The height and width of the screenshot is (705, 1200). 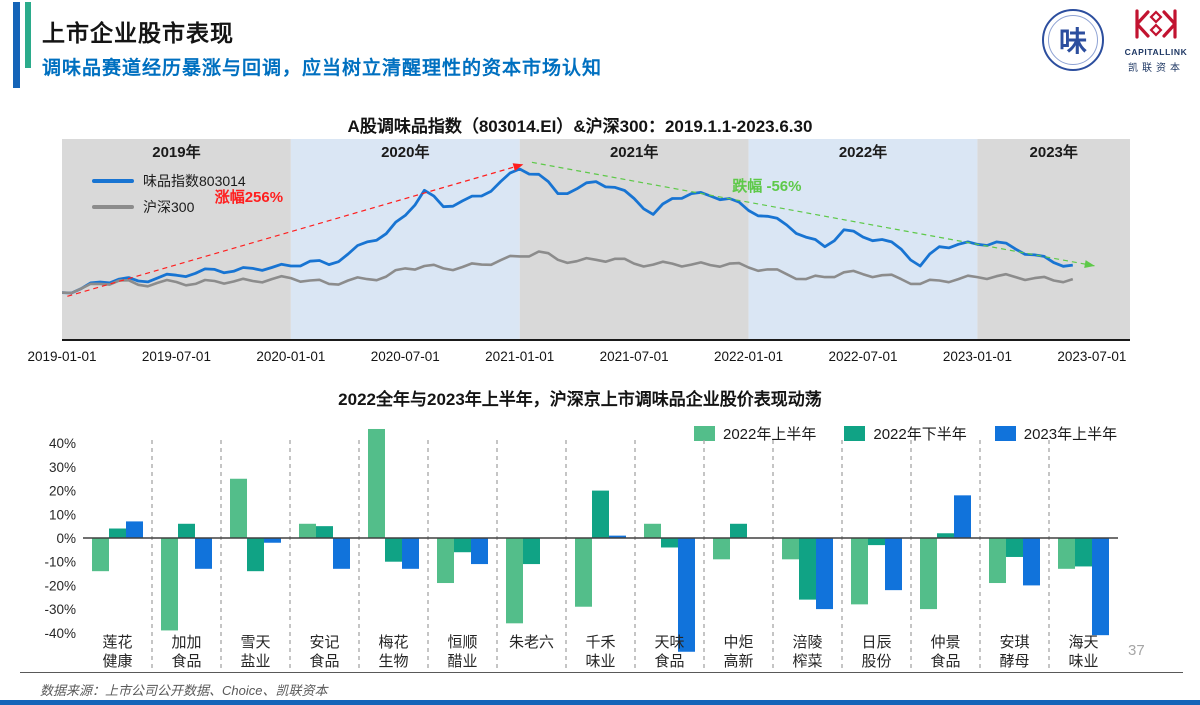 I want to click on fall-arrow-head, so click(x=1089, y=264).